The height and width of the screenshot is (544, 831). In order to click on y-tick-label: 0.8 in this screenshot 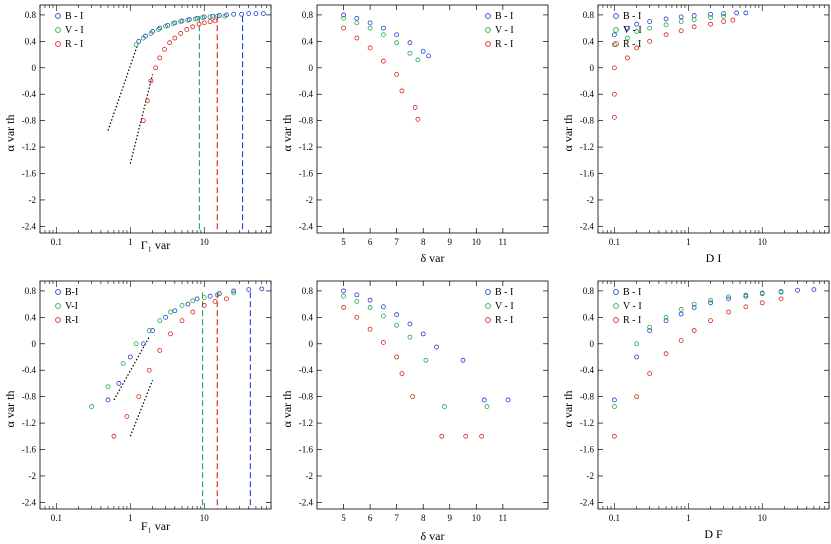, I will do `click(589, 291)`.